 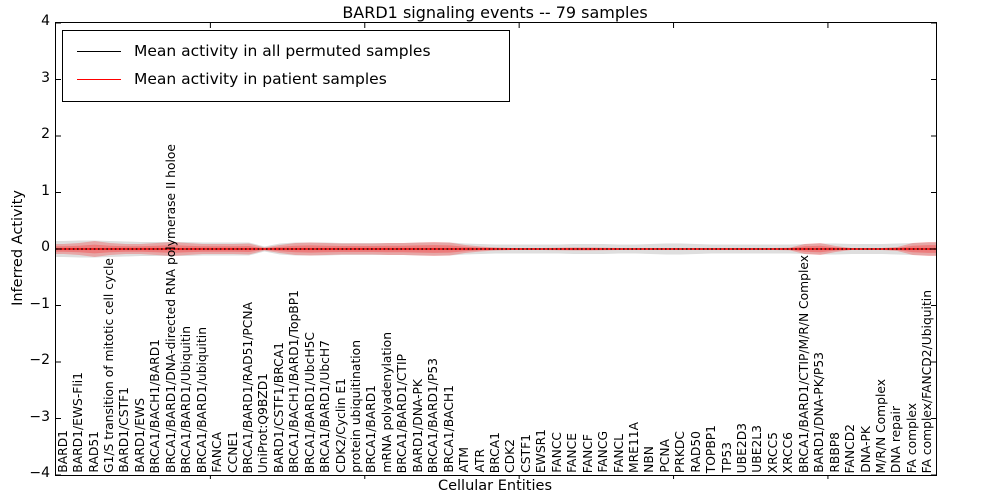 What do you see at coordinates (78, 422) in the screenshot?
I see `x-tick-label: BARD1/EWS-Fli1` at bounding box center [78, 422].